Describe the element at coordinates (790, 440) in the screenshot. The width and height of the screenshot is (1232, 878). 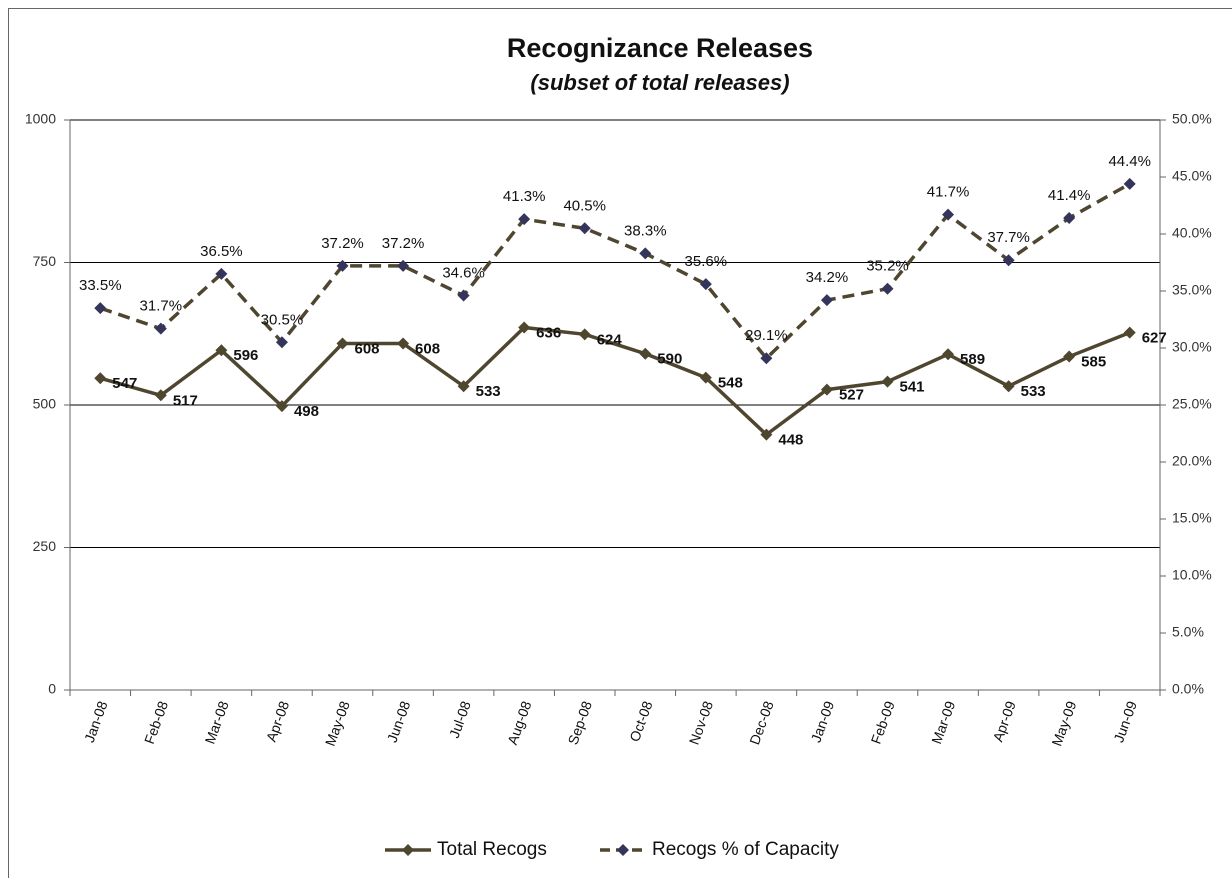
I see `data-label: 448` at that location.